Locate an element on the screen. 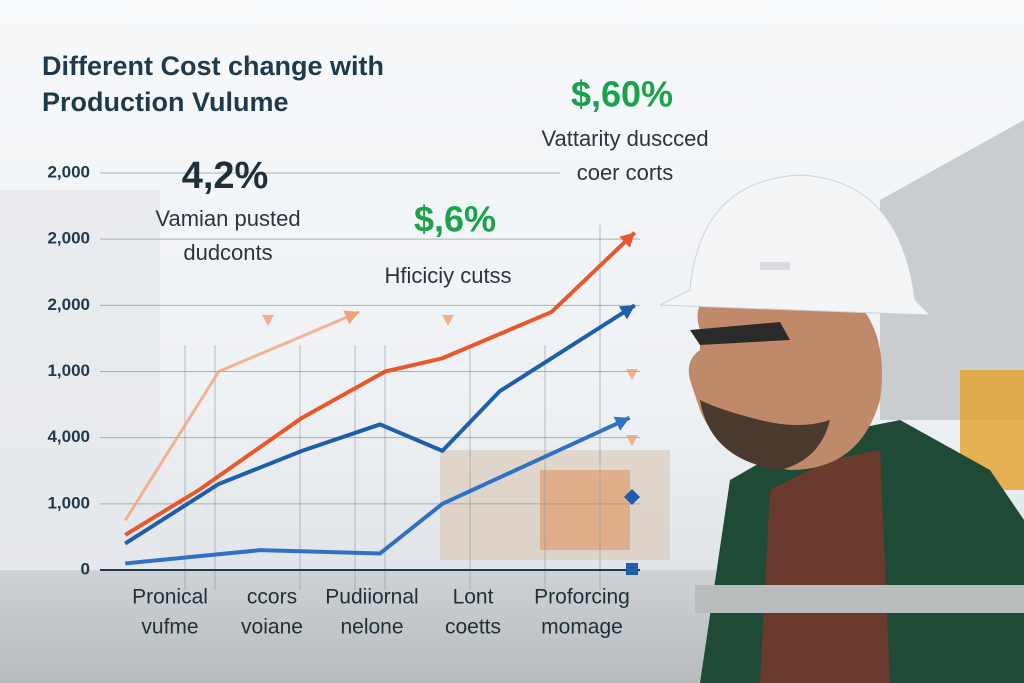  x-tick-label: nelone is located at coordinates (371, 627).